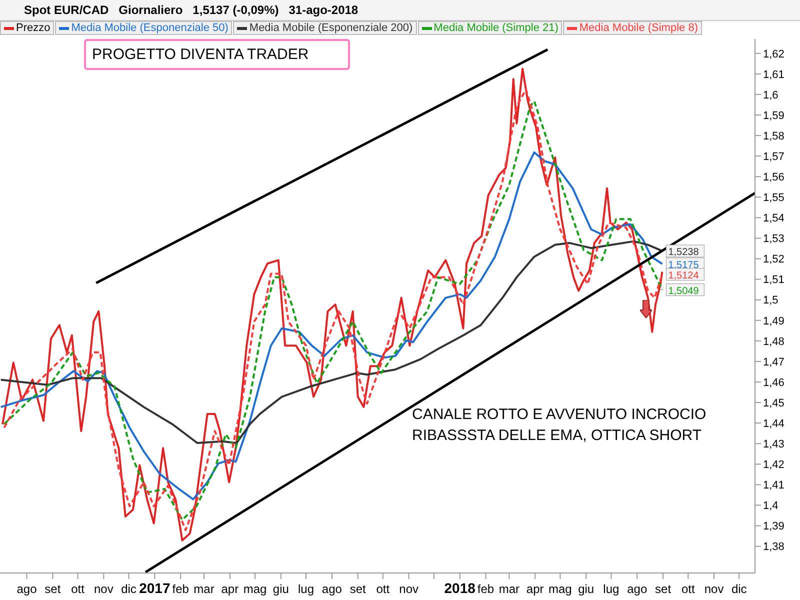 The height and width of the screenshot is (600, 800). What do you see at coordinates (143, 28) in the screenshot?
I see `legend-label: Media Mobile (Esponenziale 50)` at bounding box center [143, 28].